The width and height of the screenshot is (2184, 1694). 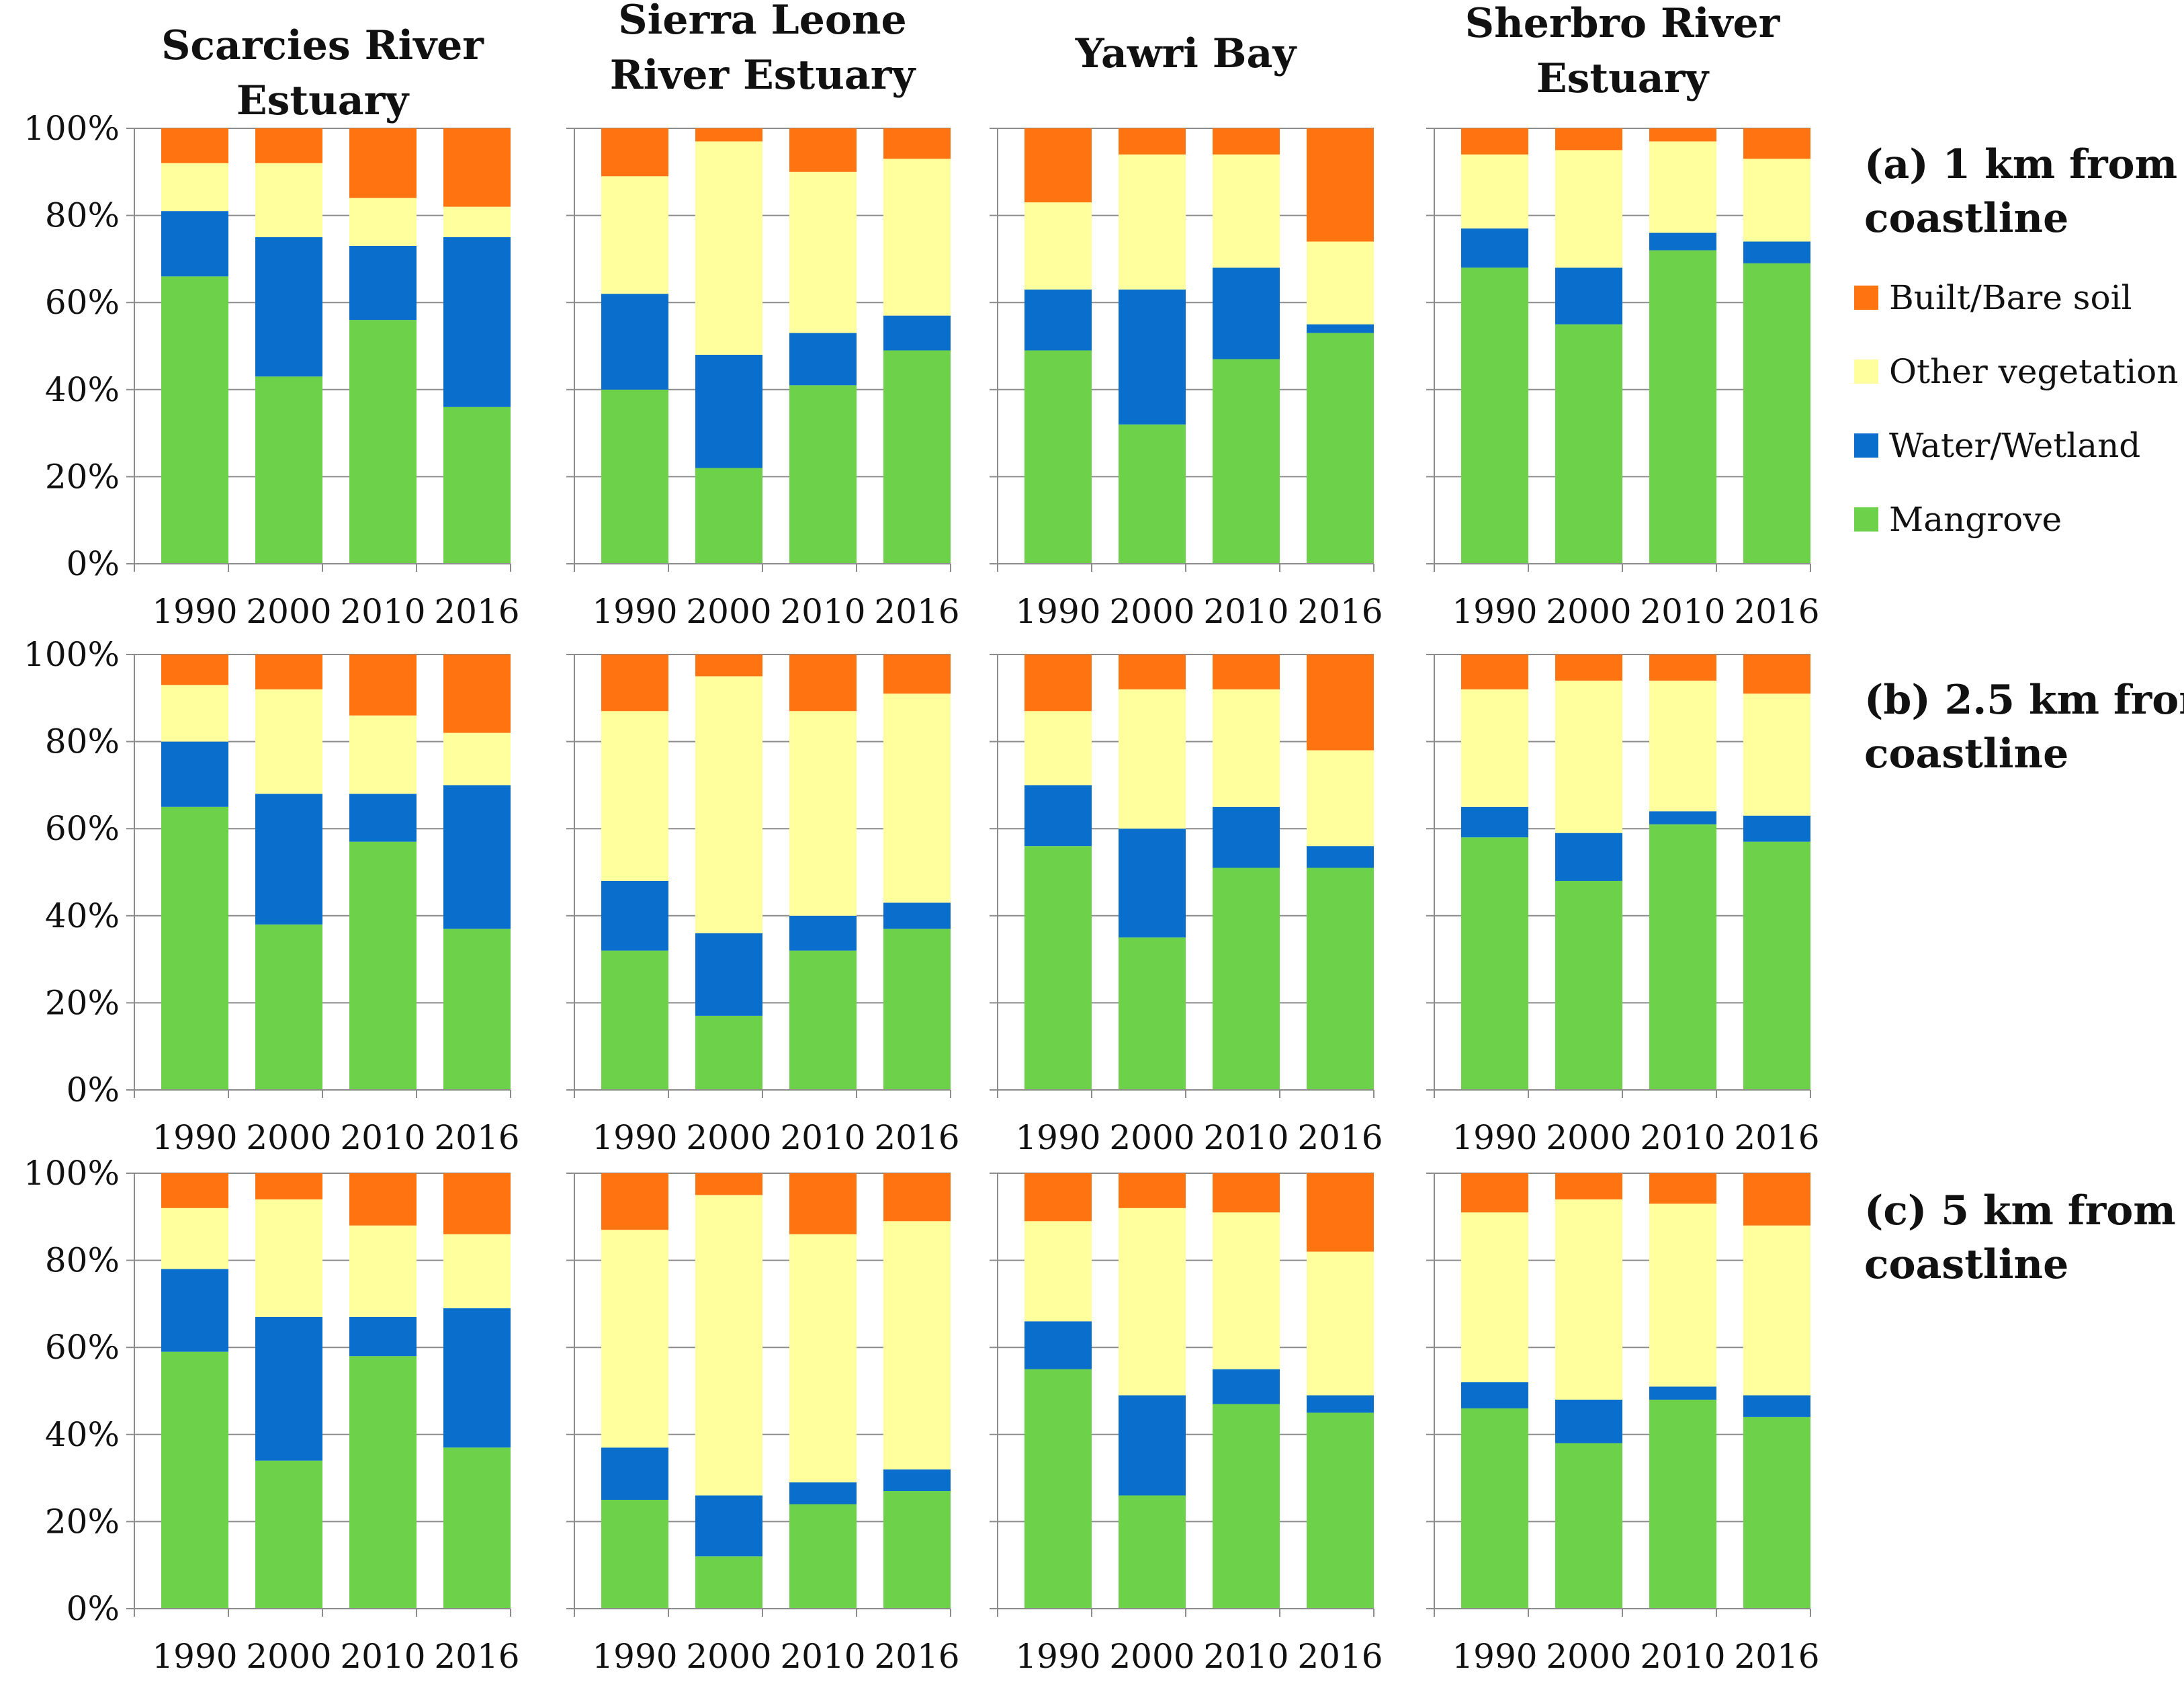 I want to click on column-title: Estuary, so click(x=1623, y=78).